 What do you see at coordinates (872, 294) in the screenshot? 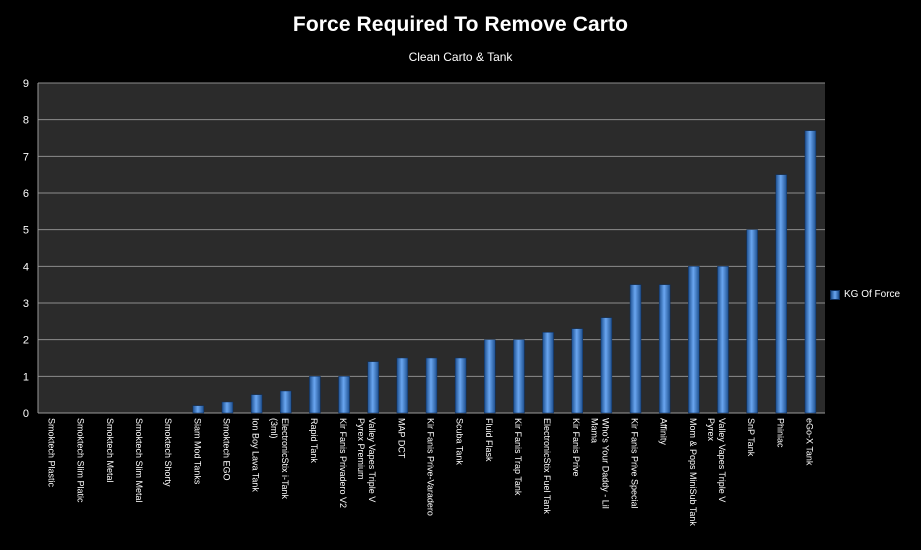
I see `legend-label: KG Of Force` at bounding box center [872, 294].